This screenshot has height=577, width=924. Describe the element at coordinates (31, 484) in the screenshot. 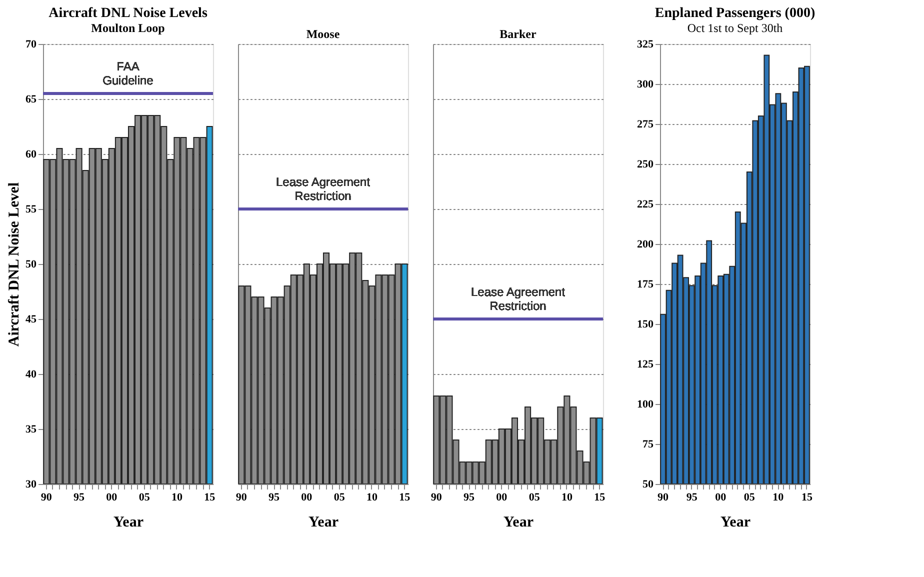

I see `y-tick-label: 30` at that location.